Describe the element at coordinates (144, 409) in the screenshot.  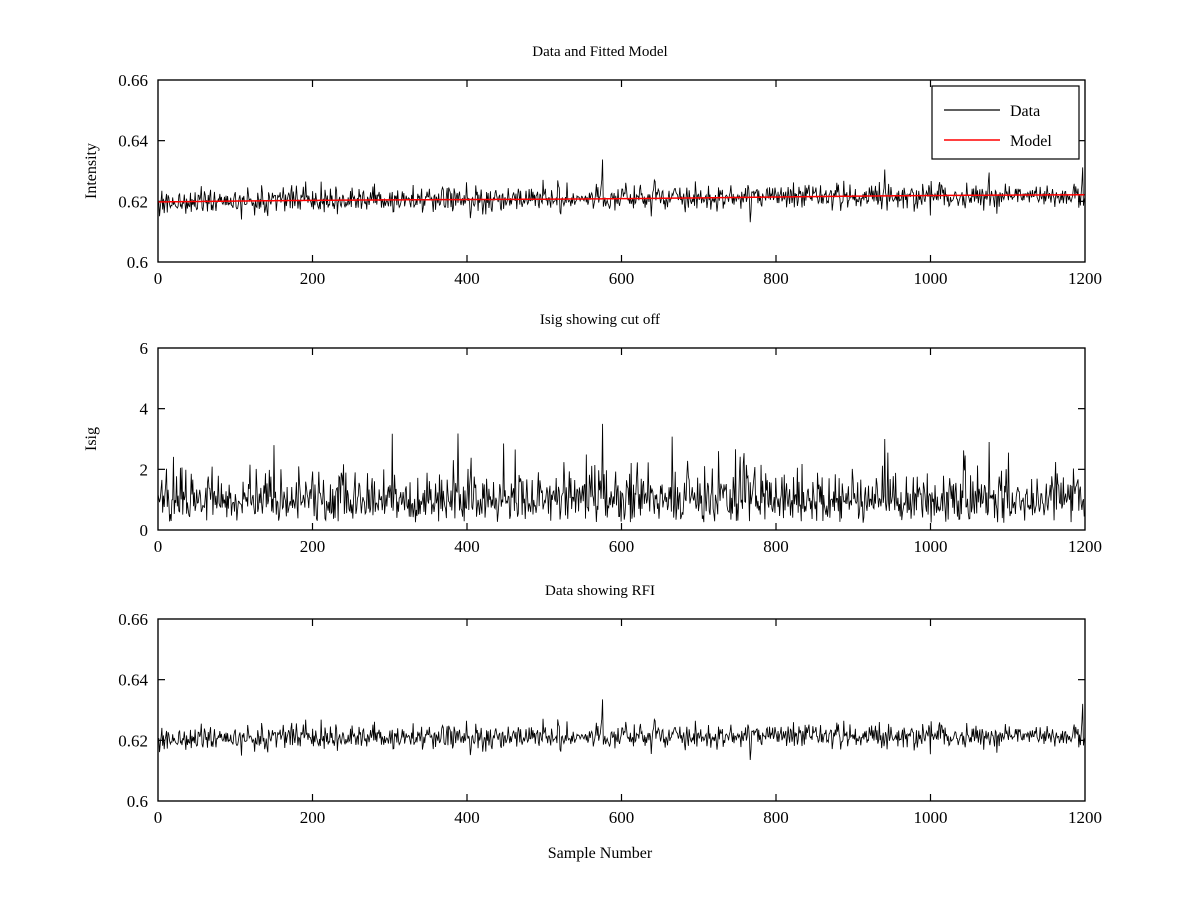
I see `y-tick-label: 4` at that location.